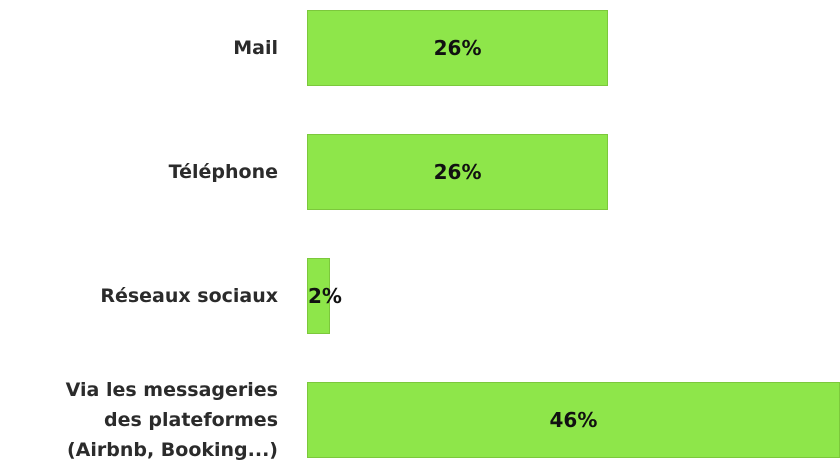 Image resolution: width=840 pixels, height=465 pixels. Describe the element at coordinates (255, 48) in the screenshot. I see `category-label: Mail` at that location.